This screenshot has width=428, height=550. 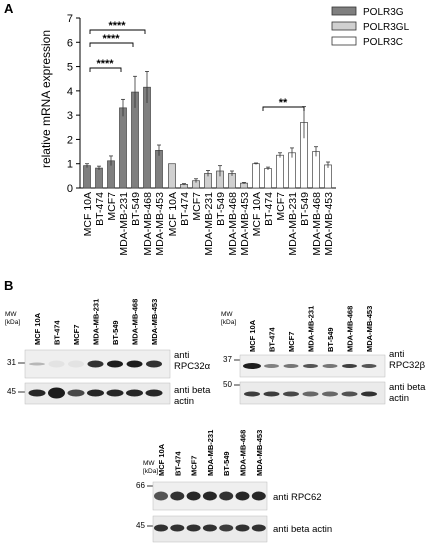 I want to click on blot1-membrane-top, so click(x=97, y=364).